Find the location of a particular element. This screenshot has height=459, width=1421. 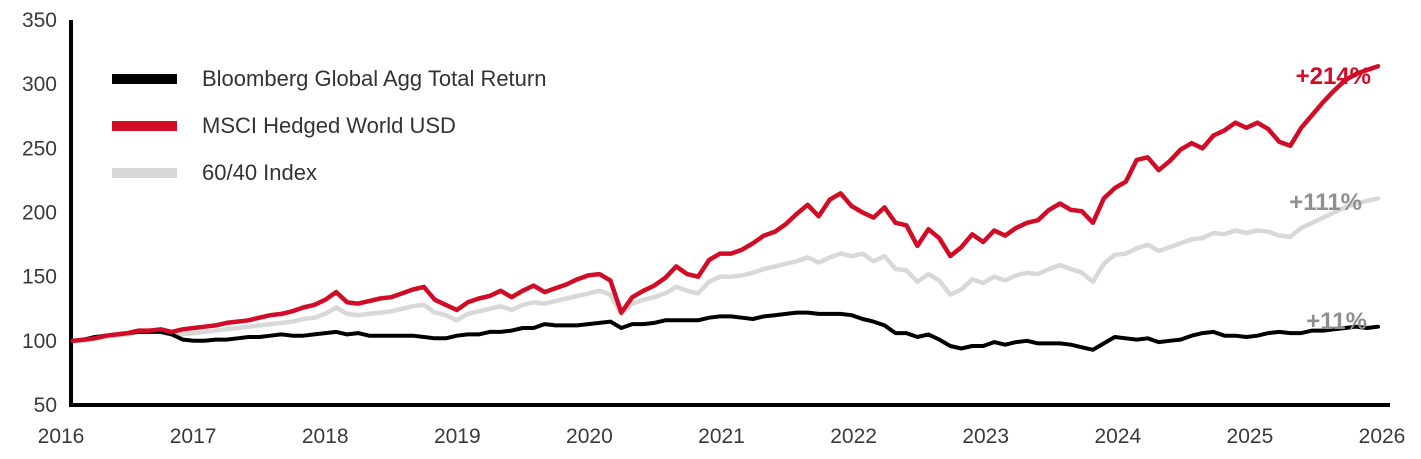

legend-label-sixty-forty-index: 60/40 Index is located at coordinates (259, 172).